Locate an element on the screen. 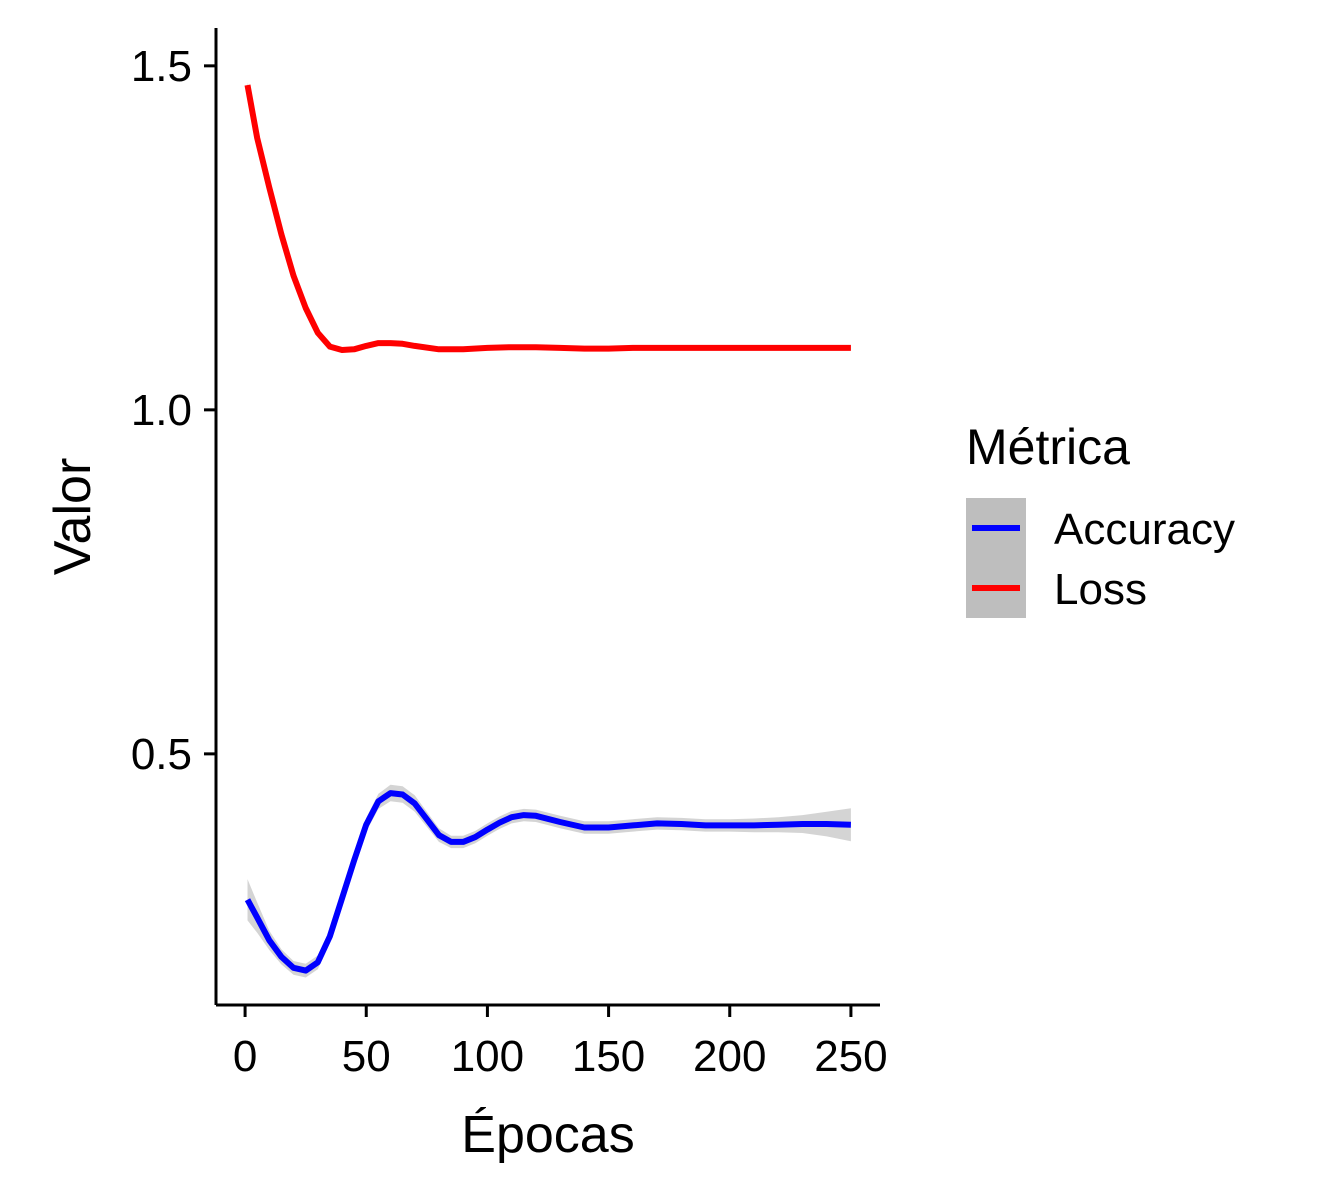 This screenshot has height=1200, width=1320. x-tick-label: 150 is located at coordinates (608, 1056).